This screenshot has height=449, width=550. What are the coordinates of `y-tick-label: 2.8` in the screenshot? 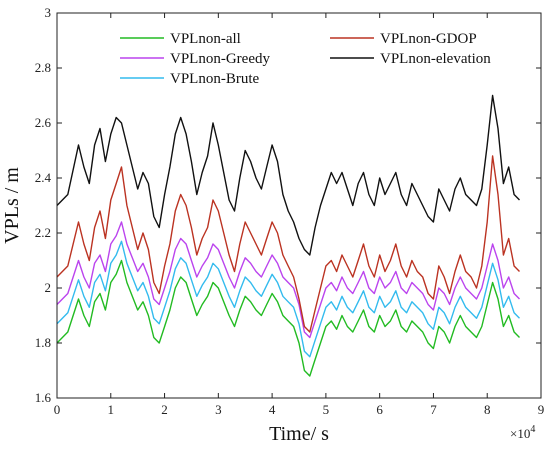 It's located at (43, 67).